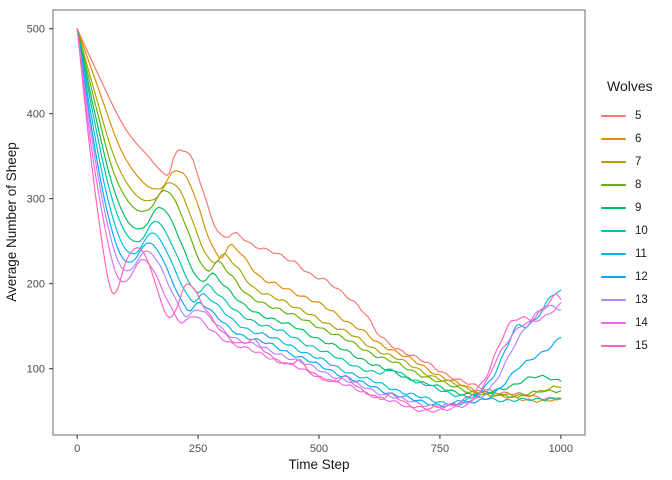 This screenshot has width=672, height=480. I want to click on legend-label: 9, so click(638, 207).